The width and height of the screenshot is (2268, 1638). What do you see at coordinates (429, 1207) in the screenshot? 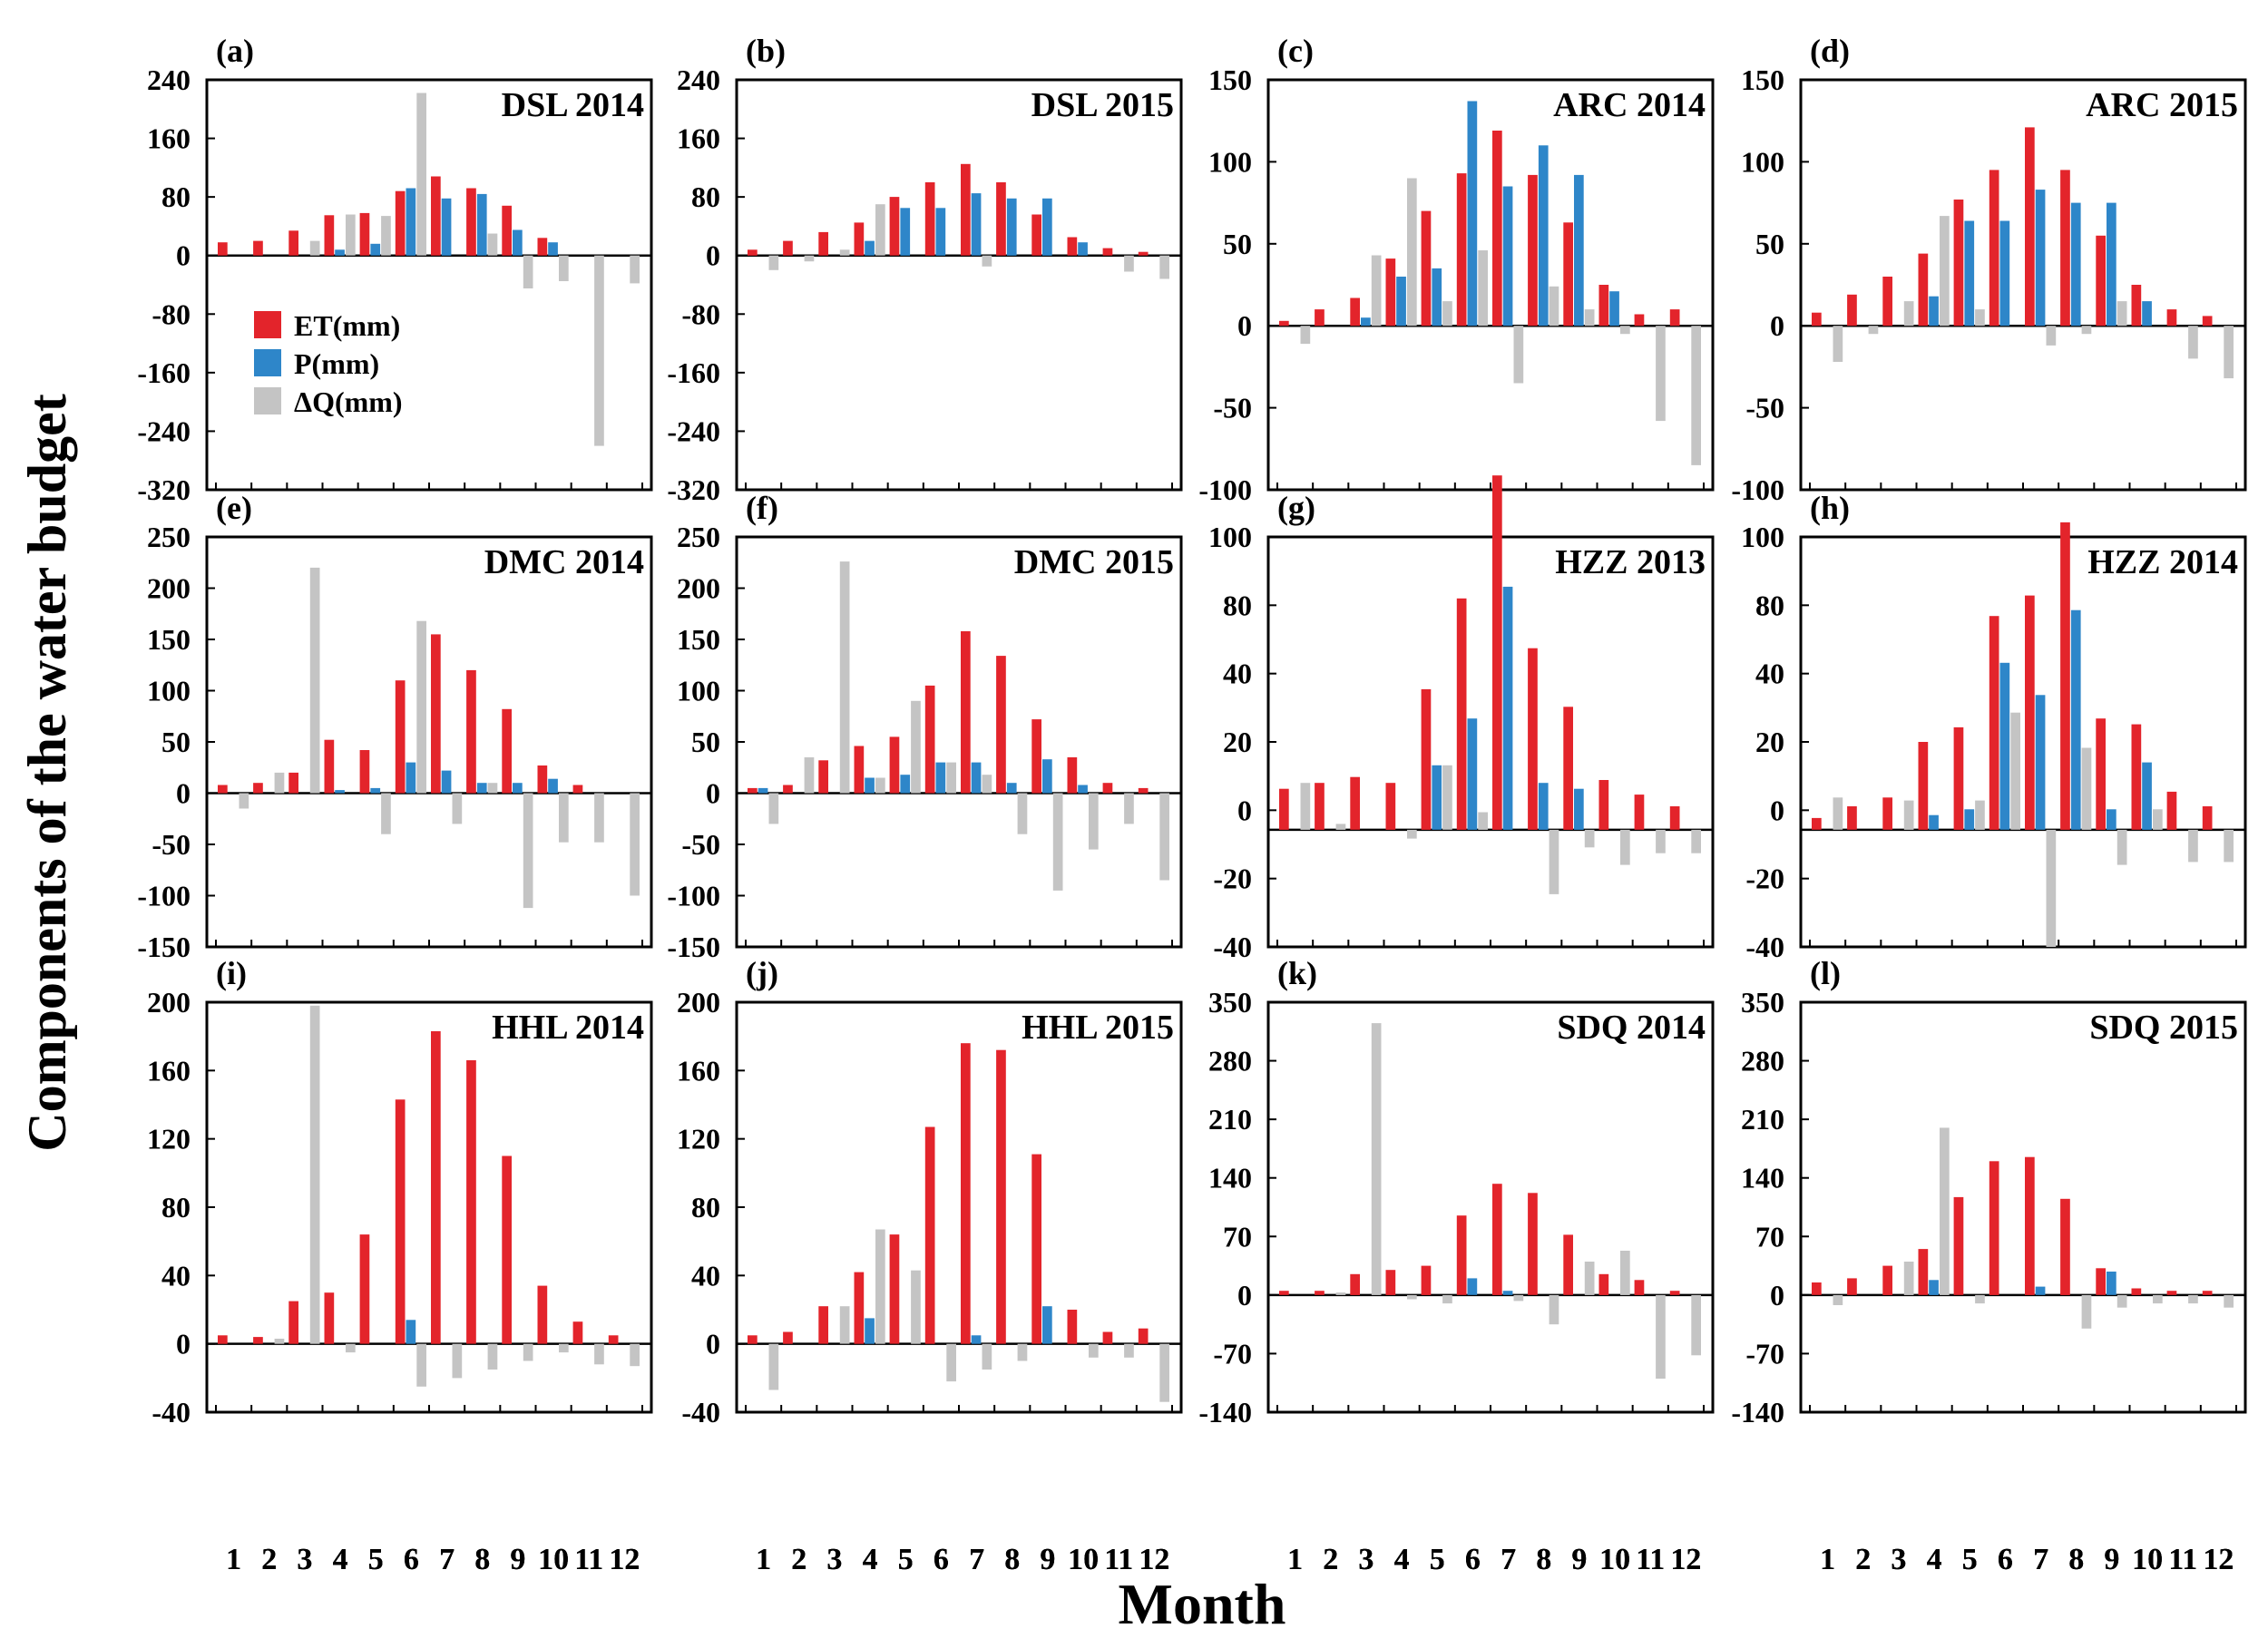
I see `plot-frame` at bounding box center [429, 1207].